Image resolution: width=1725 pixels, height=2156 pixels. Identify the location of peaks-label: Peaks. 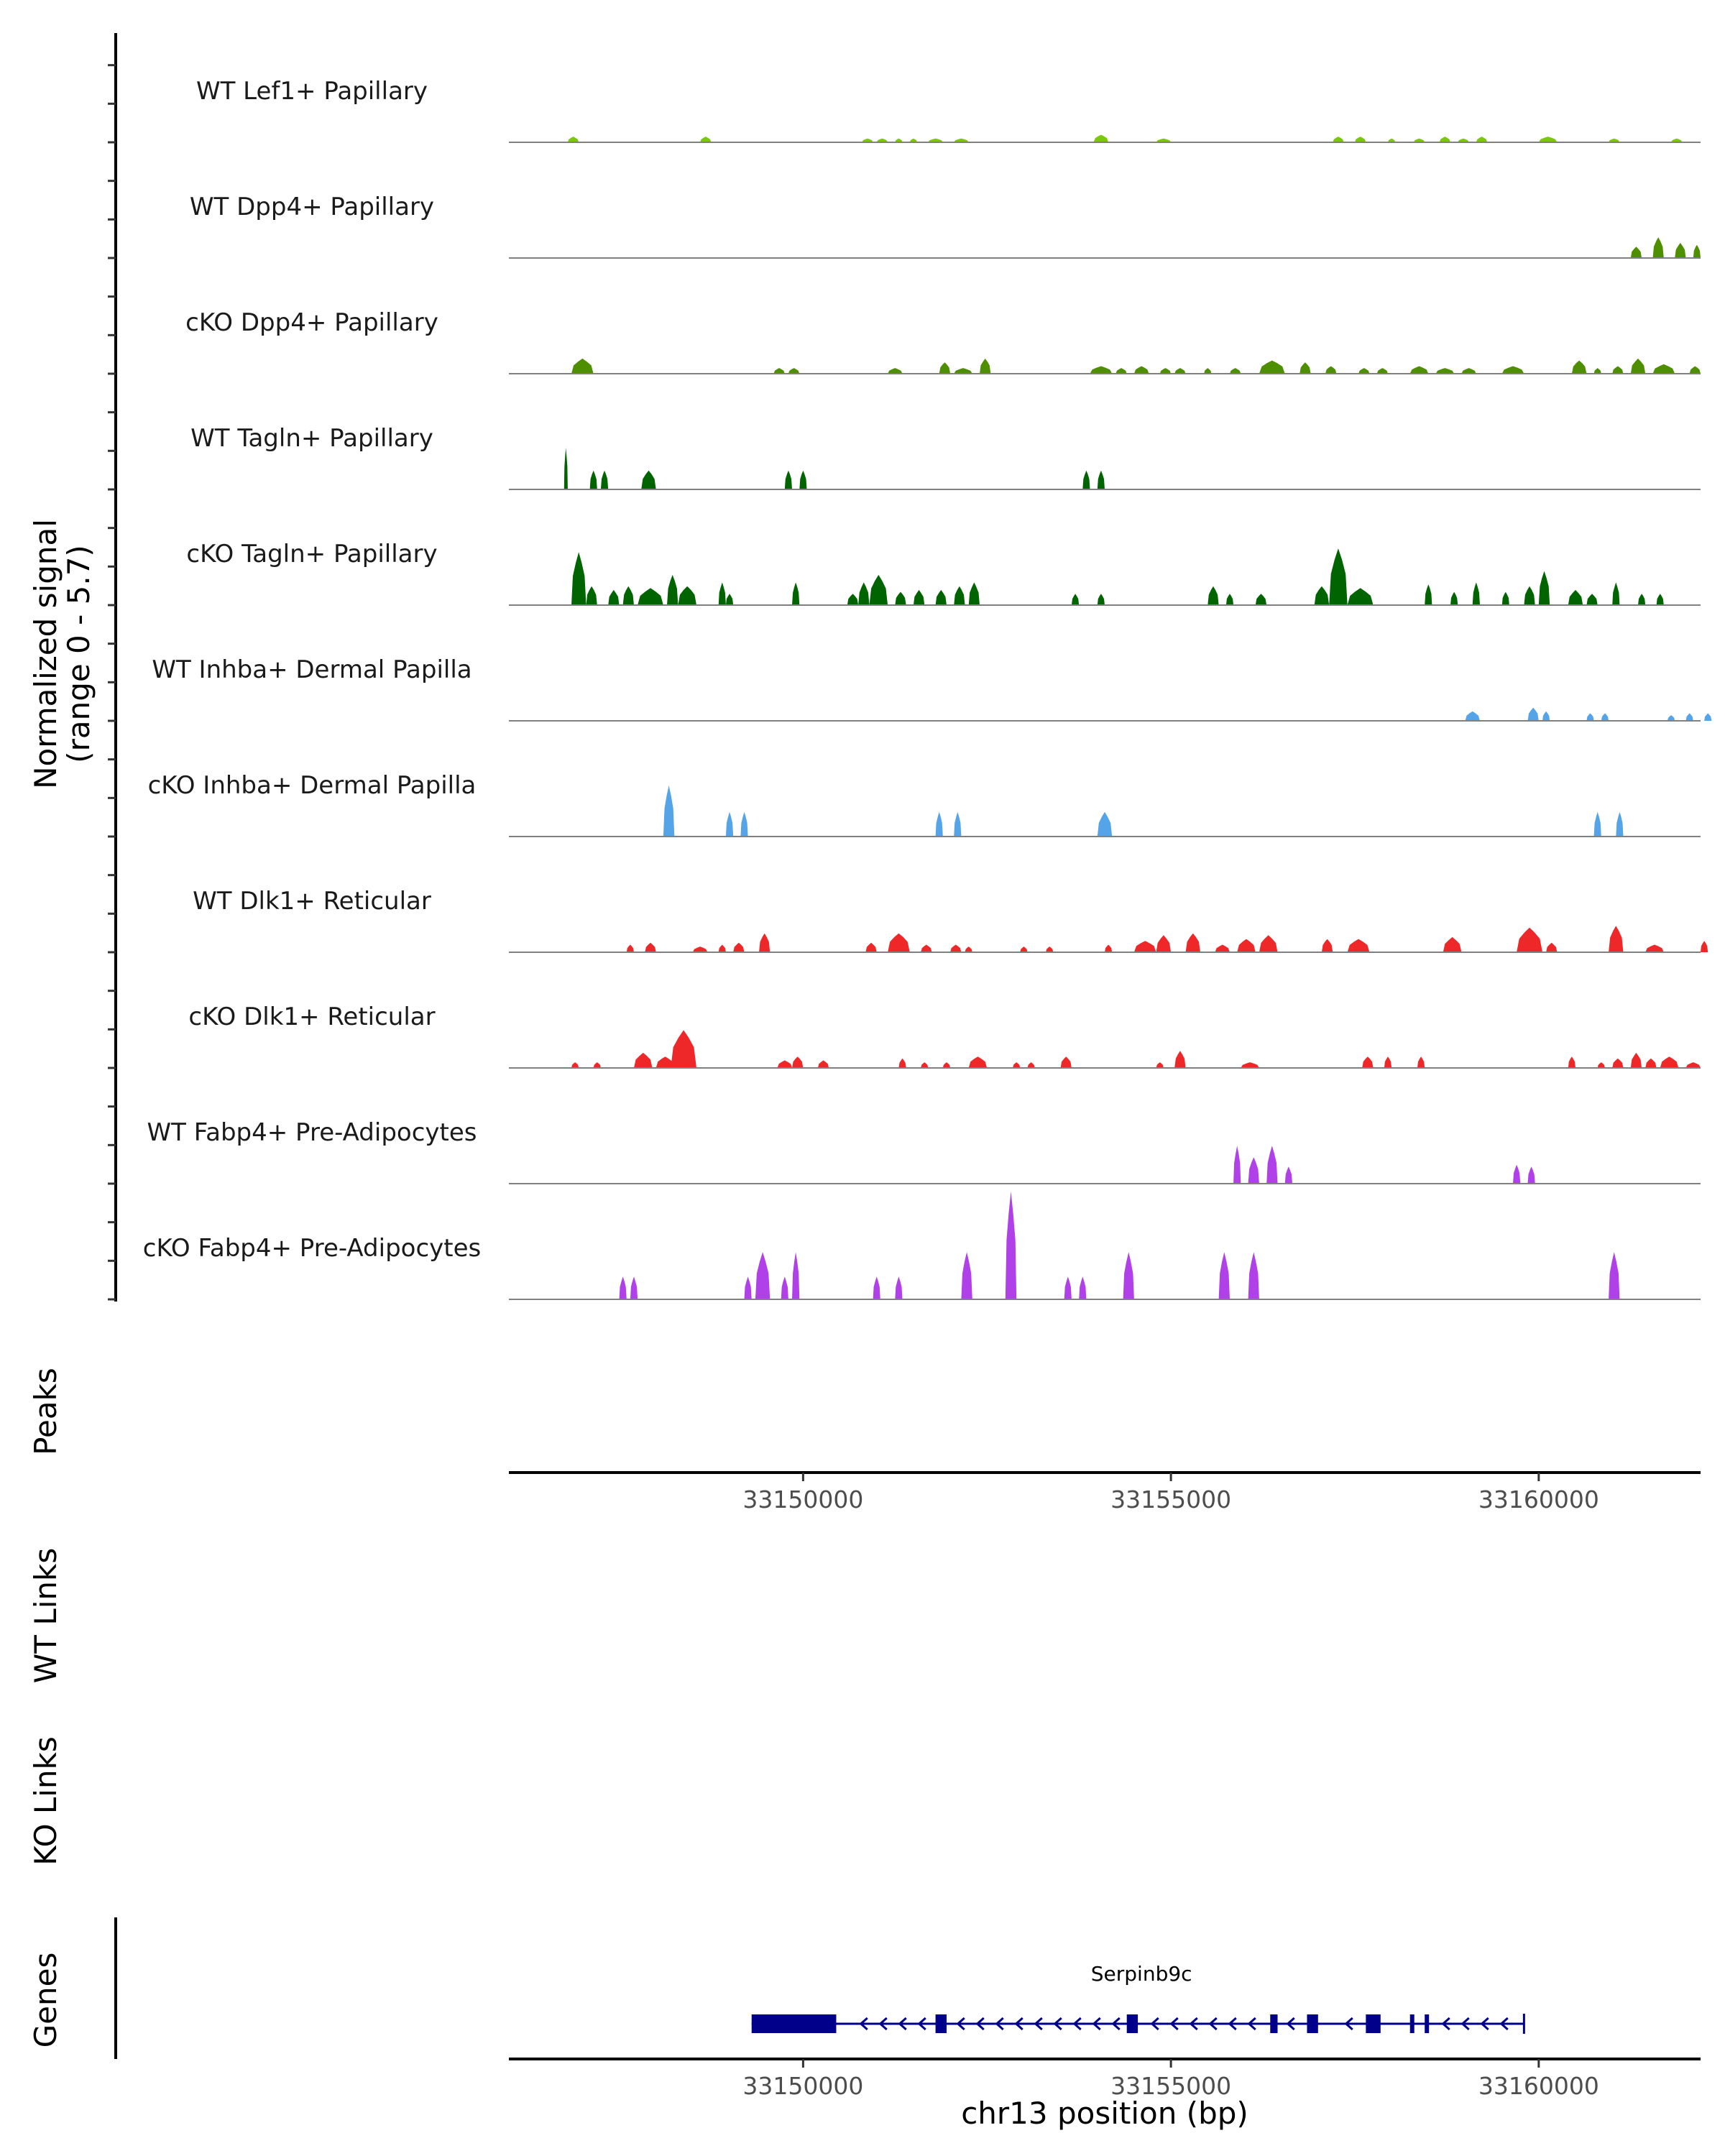
(45, 1412).